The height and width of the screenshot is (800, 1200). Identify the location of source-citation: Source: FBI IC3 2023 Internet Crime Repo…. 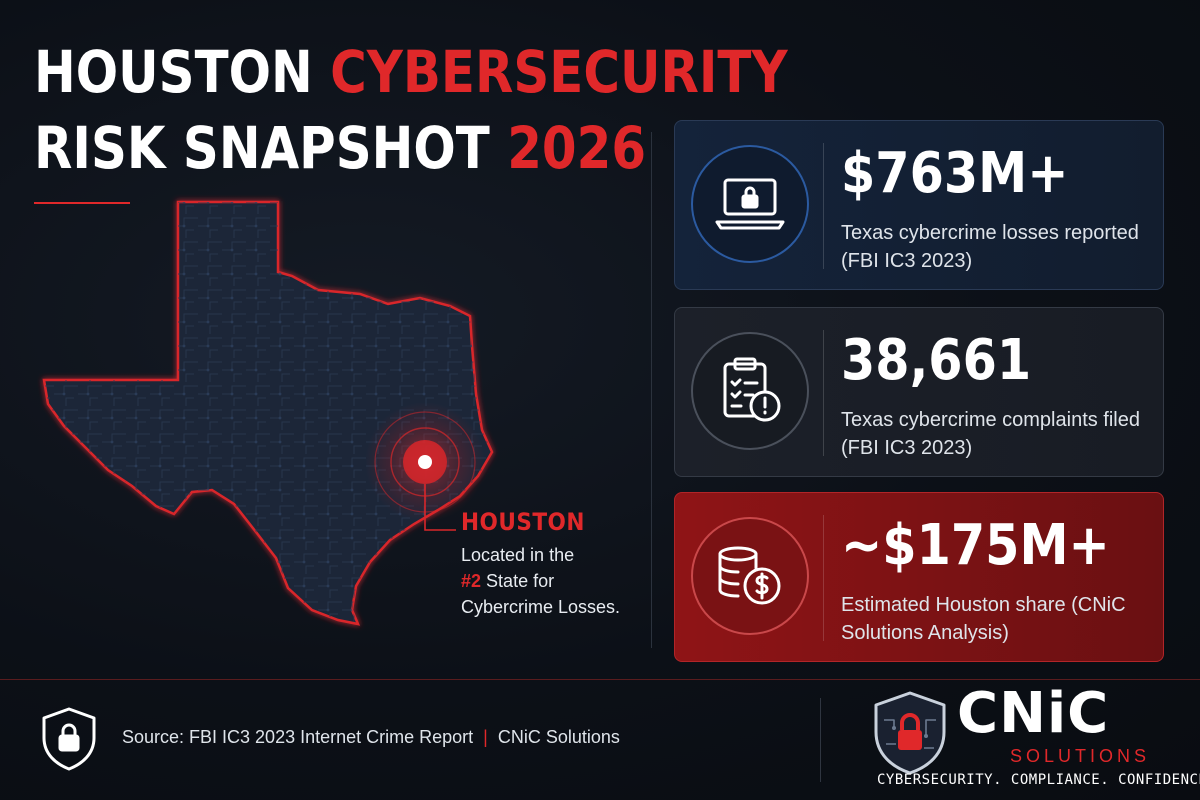
(371, 737).